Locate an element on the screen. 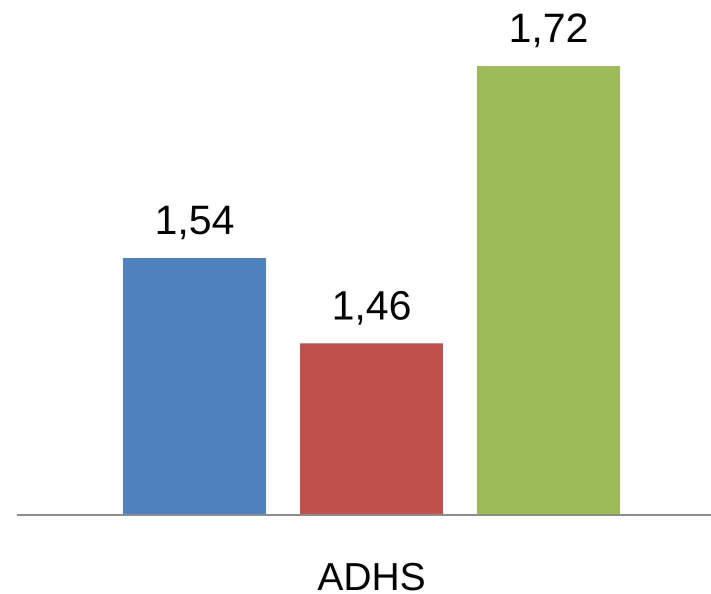 Image resolution: width=711 pixels, height=594 pixels. data-label: 1,72 is located at coordinates (548, 28).